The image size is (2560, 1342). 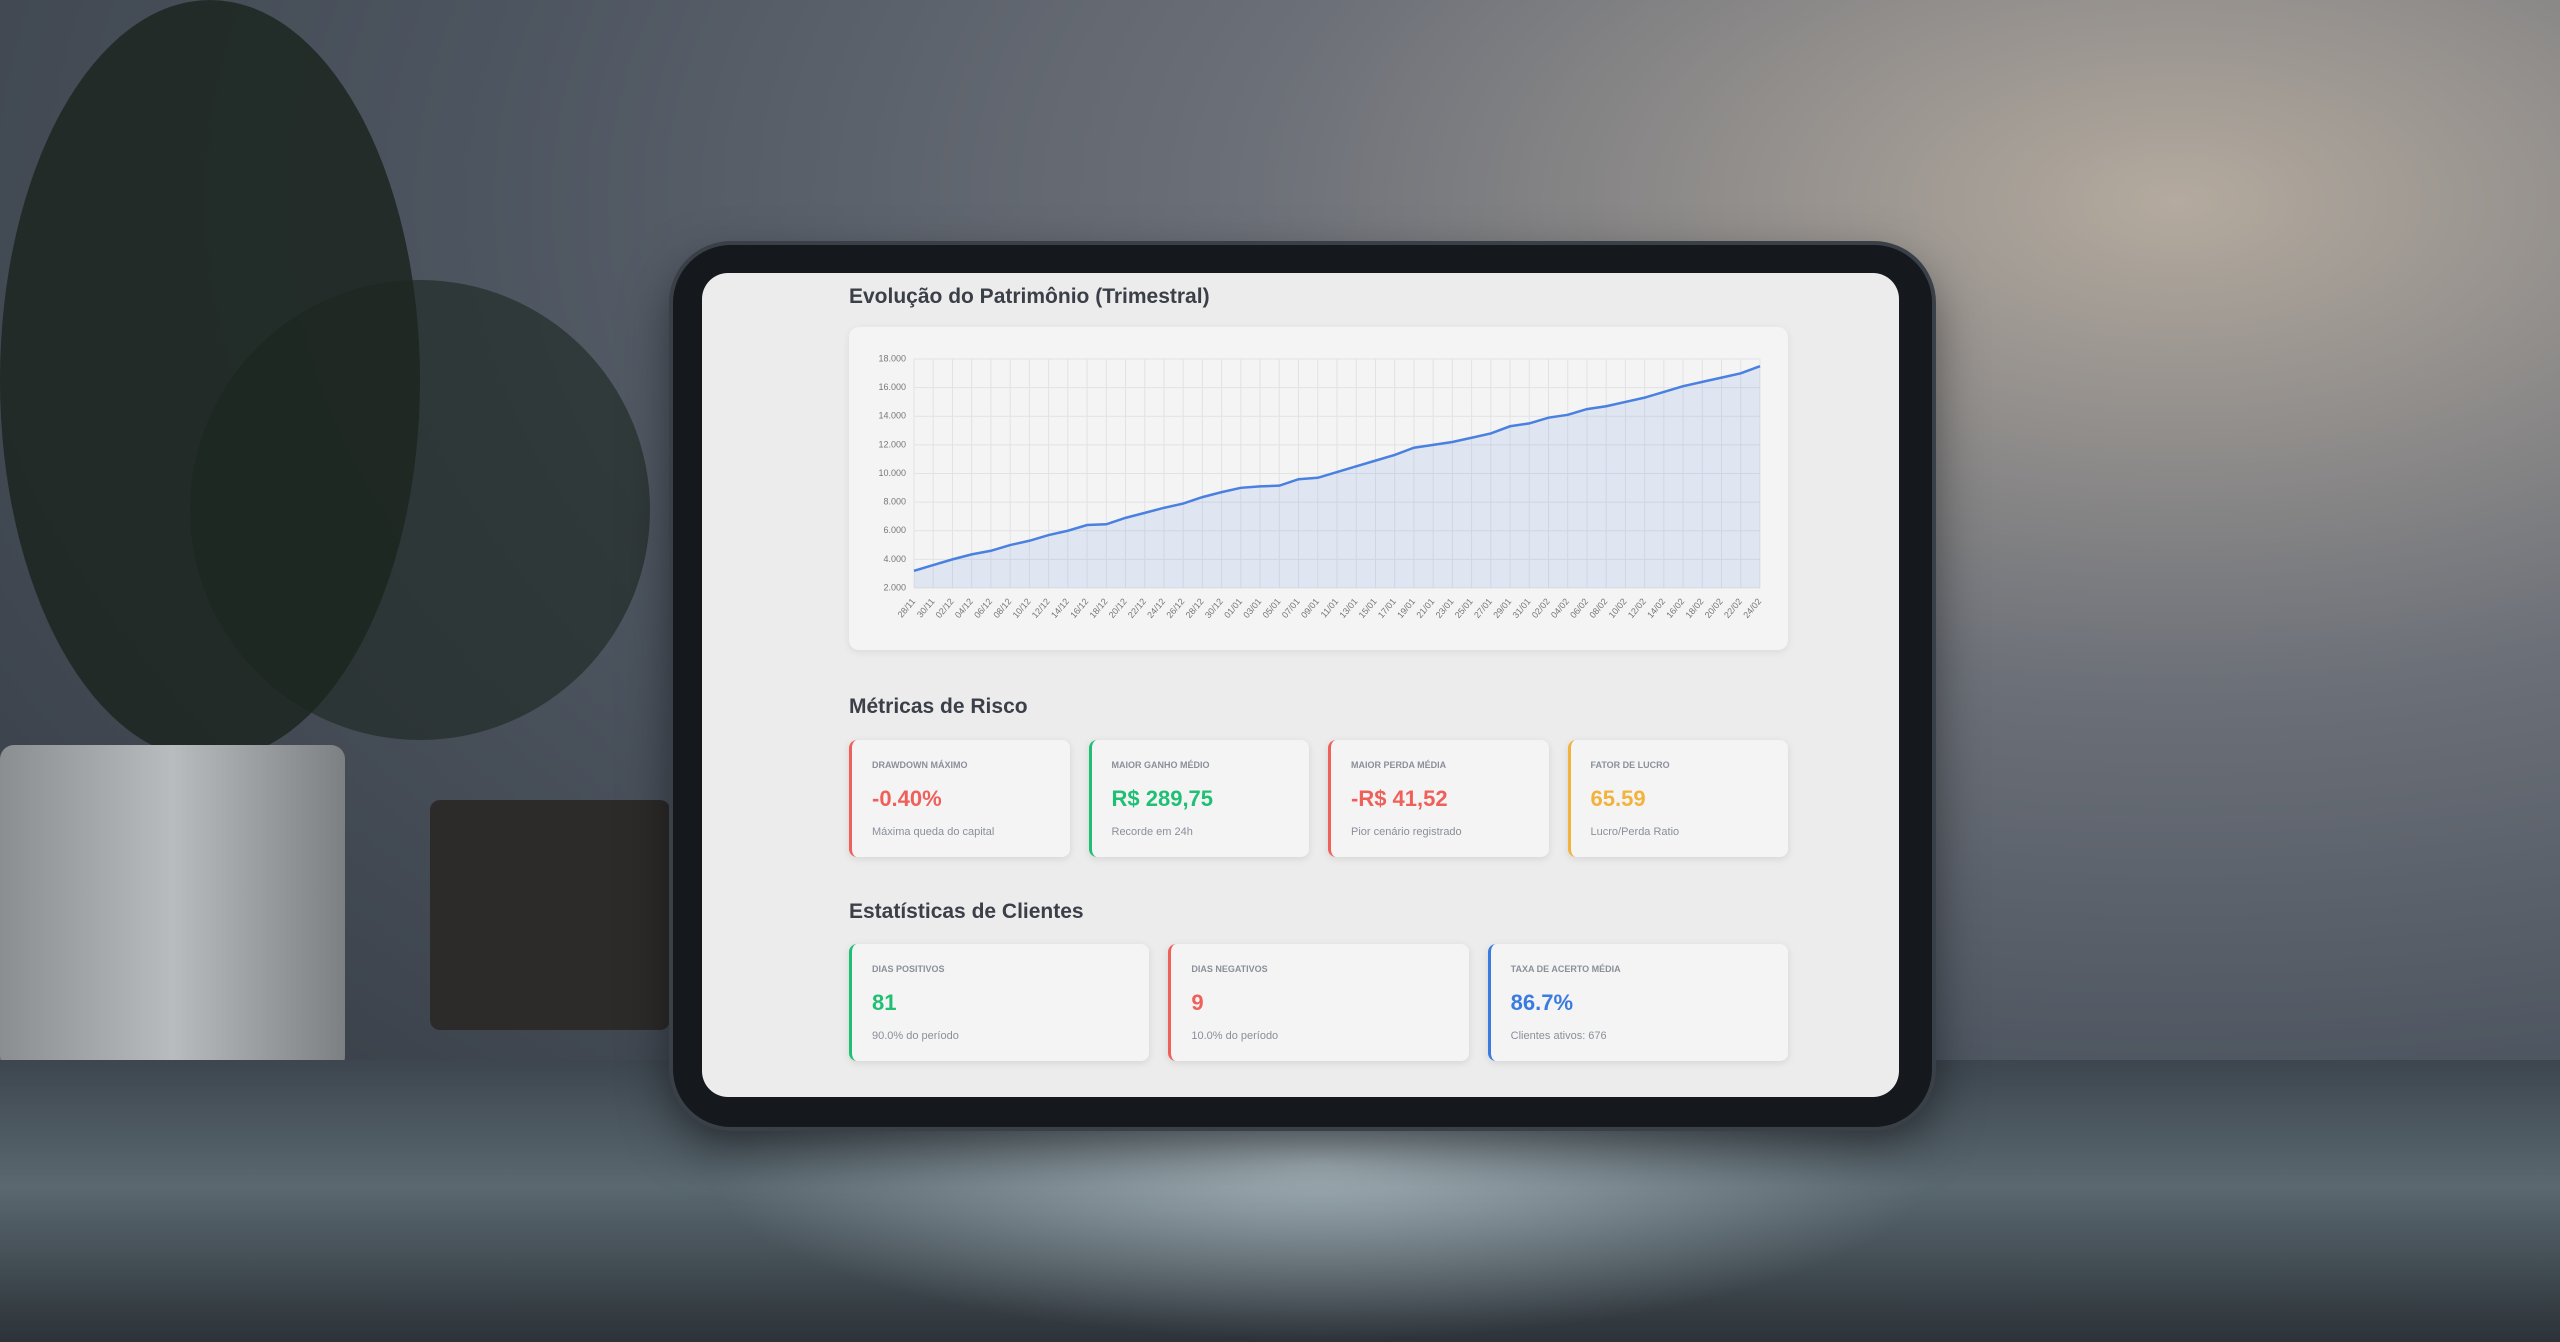 I want to click on x-tick-label: 27/01, so click(x=1483, y=608).